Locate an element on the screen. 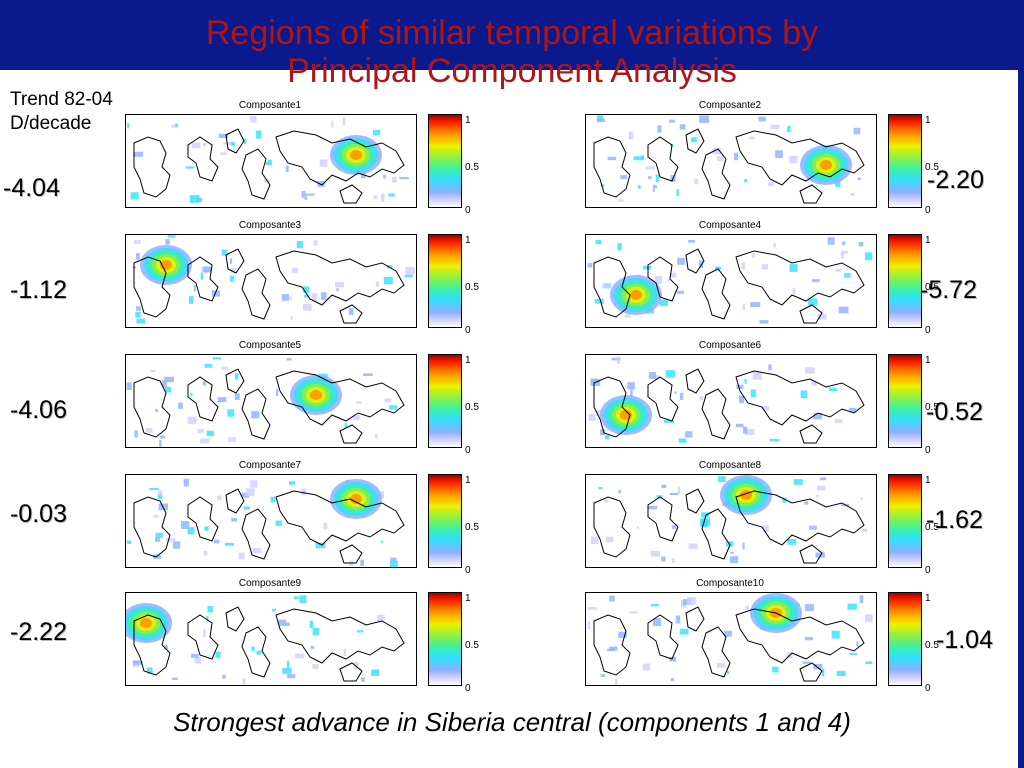  trend-value-5: -4.06 is located at coordinates (38, 410).